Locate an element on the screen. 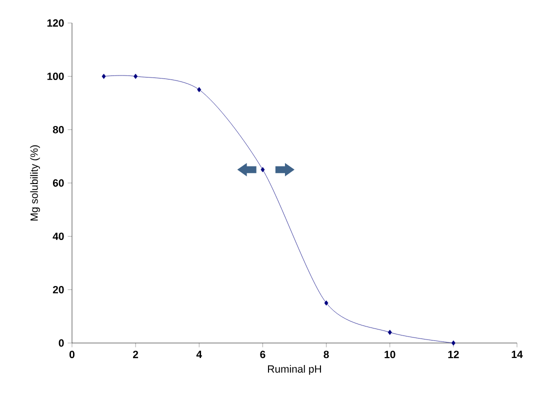 Image resolution: width=537 pixels, height=403 pixels. x-tick-label: 0 is located at coordinates (71, 354).